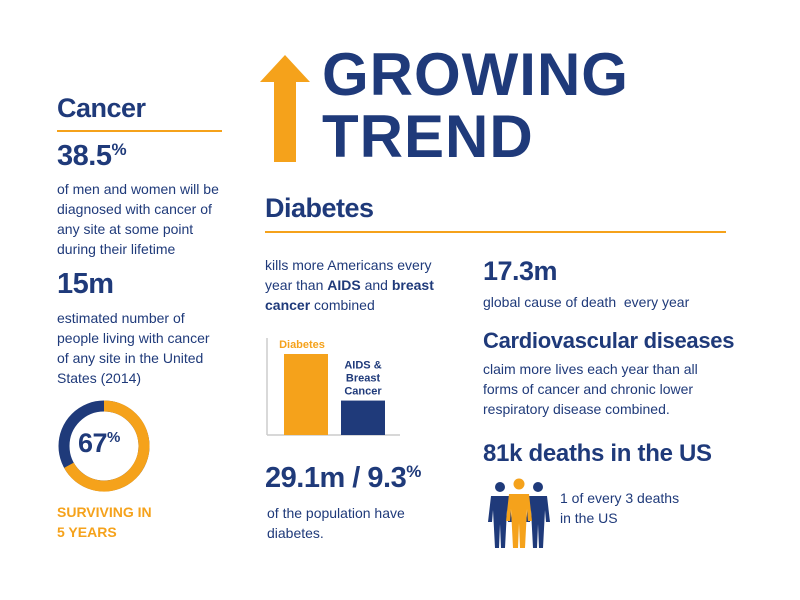 Image resolution: width=800 pixels, height=600 pixels. I want to click on text-line: any site at some point, so click(125, 229).